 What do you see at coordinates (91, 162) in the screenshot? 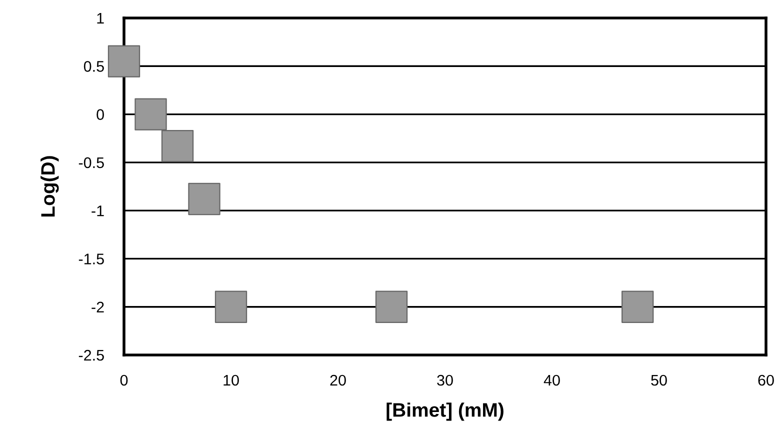
I see `y-tick-label: -0.5` at bounding box center [91, 162].